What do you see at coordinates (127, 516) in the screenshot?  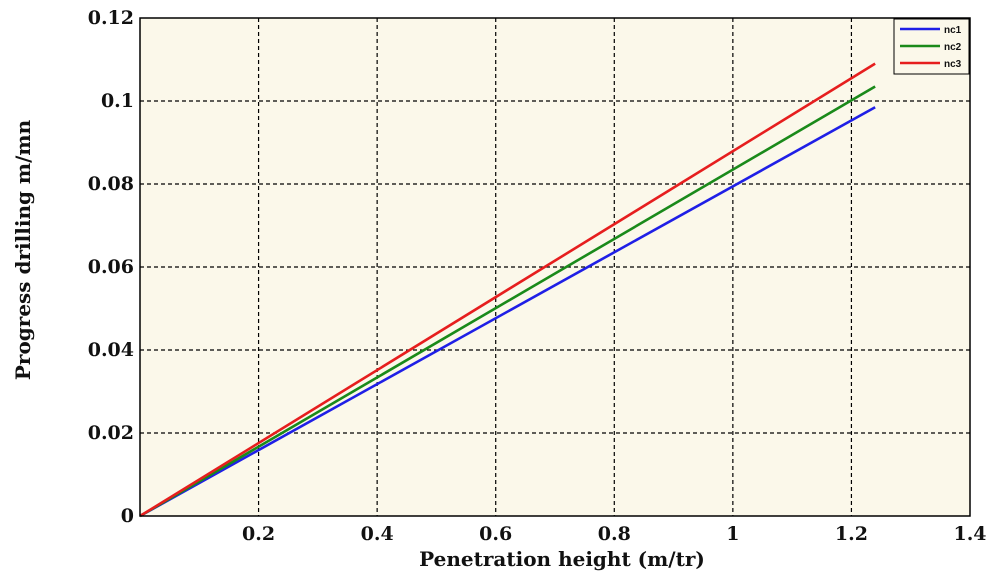 I see `y-tick-label: 0` at bounding box center [127, 516].